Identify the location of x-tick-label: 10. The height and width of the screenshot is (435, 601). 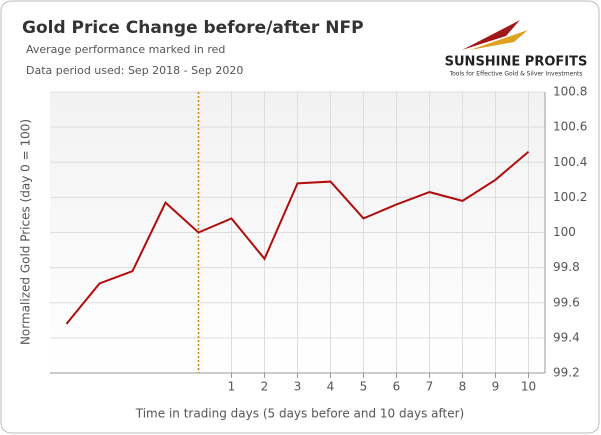
(528, 387).